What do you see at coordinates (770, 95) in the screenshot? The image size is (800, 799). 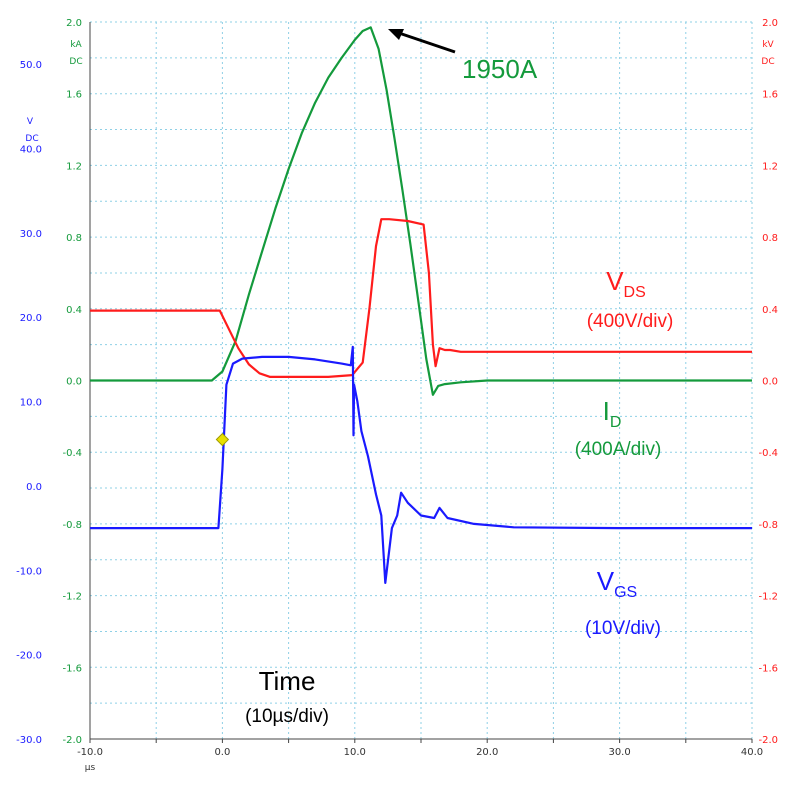 I see `right-y-tick-label: 1.6` at bounding box center [770, 95].